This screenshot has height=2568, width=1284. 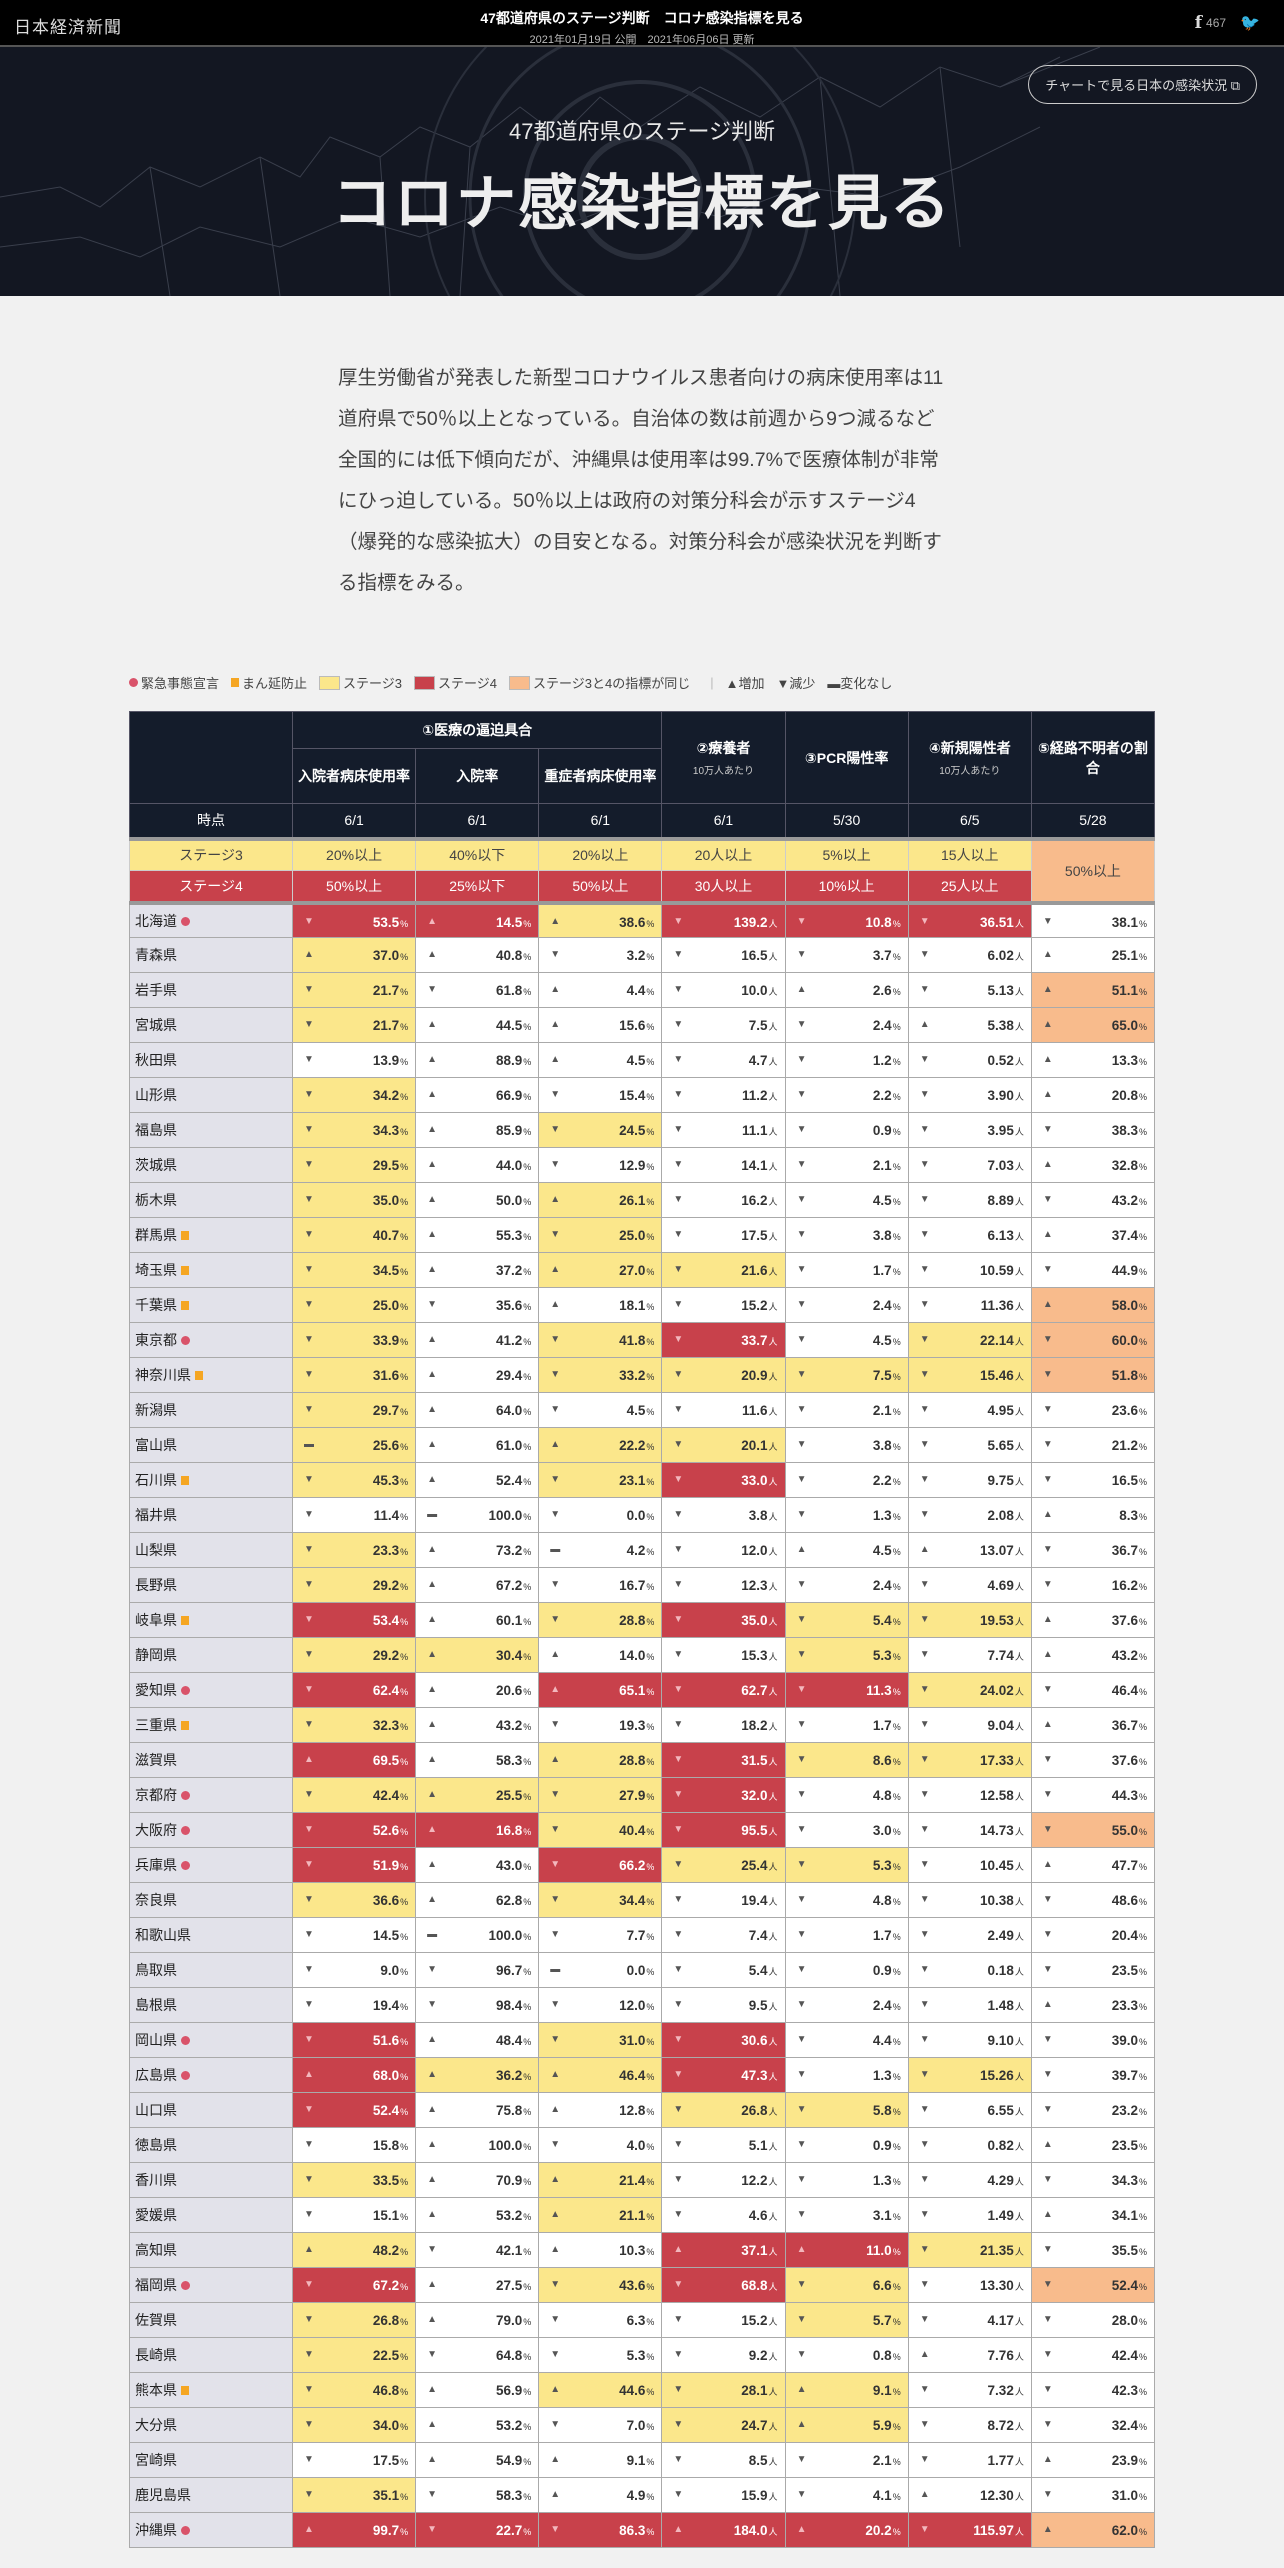 I want to click on indicator-cell: ▼ 13.30人, so click(x=969, y=2285).